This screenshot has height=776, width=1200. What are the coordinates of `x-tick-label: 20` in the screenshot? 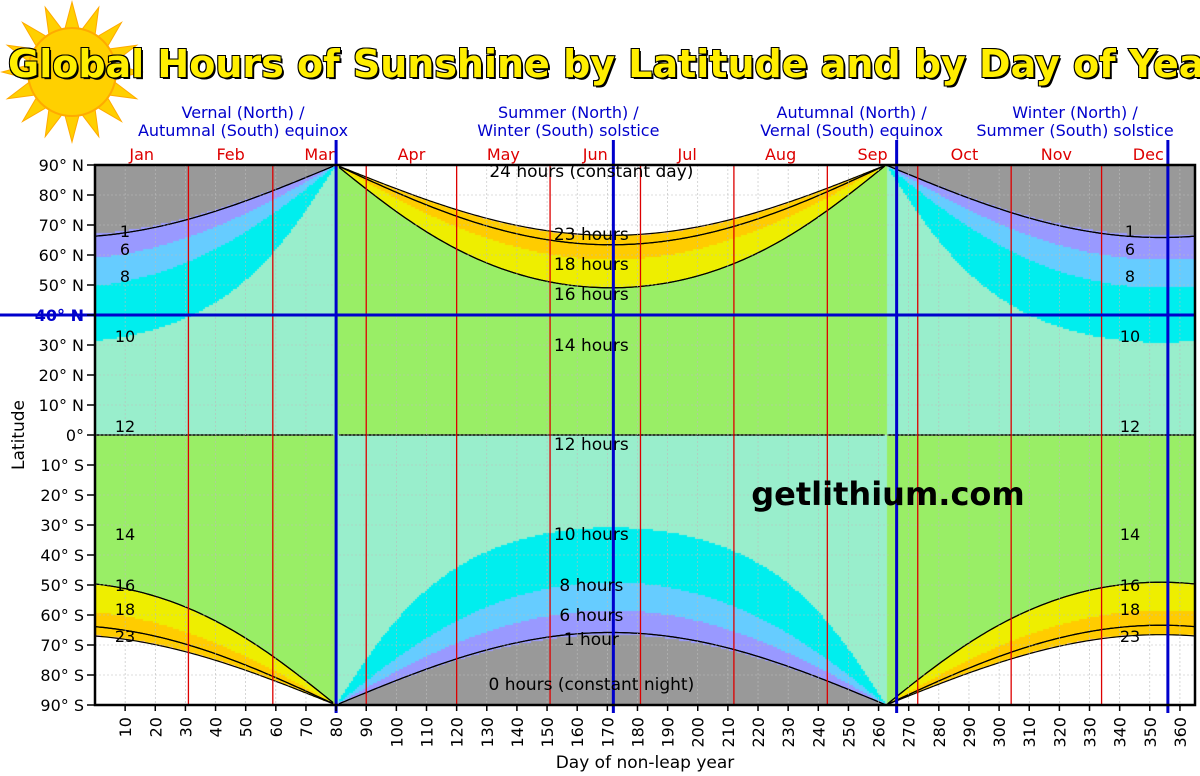 It's located at (155, 727).